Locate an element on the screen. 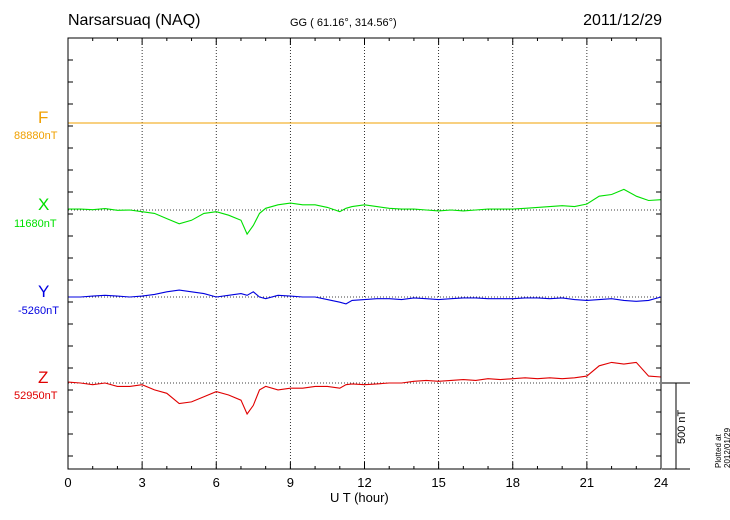  series-line-x is located at coordinates (365, 212).